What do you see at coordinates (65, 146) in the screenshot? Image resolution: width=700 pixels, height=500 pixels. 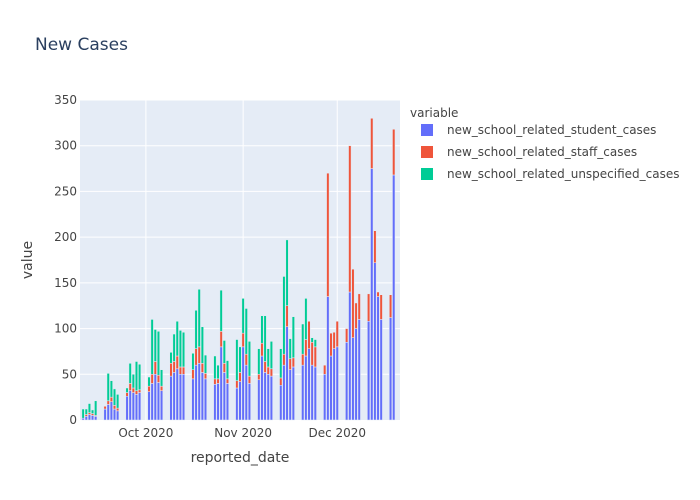 I see `y-tick-label: 300` at bounding box center [65, 146].